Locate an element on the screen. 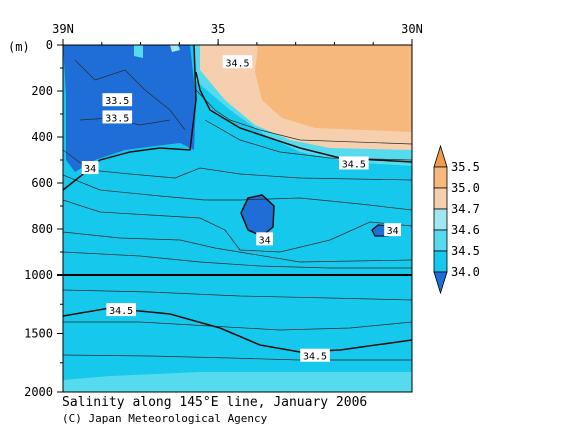  y-tick-label: 2000 is located at coordinates (38, 392).